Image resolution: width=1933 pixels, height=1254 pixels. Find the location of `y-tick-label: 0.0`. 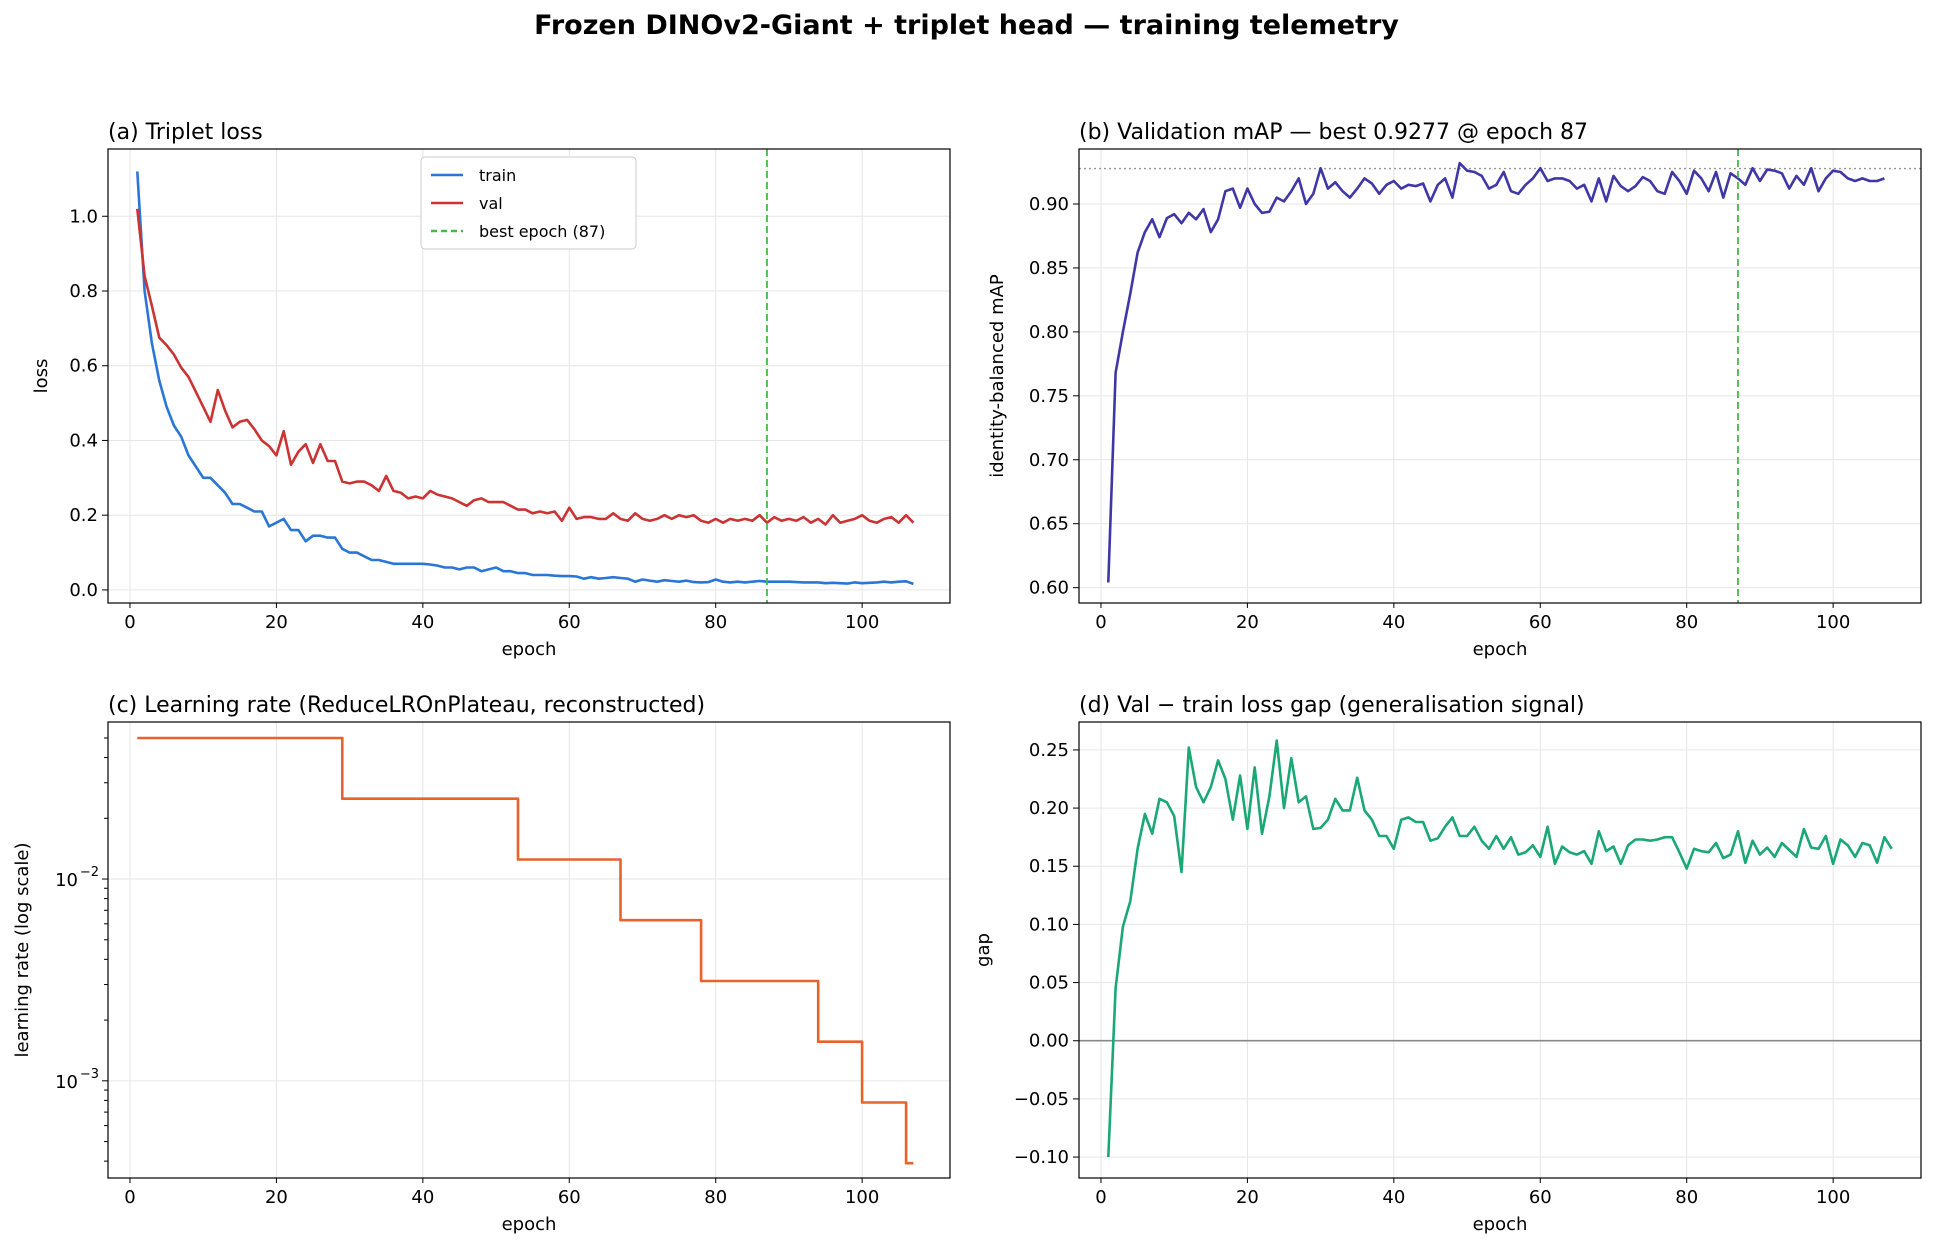

y-tick-label: 0.0 is located at coordinates (83, 590).